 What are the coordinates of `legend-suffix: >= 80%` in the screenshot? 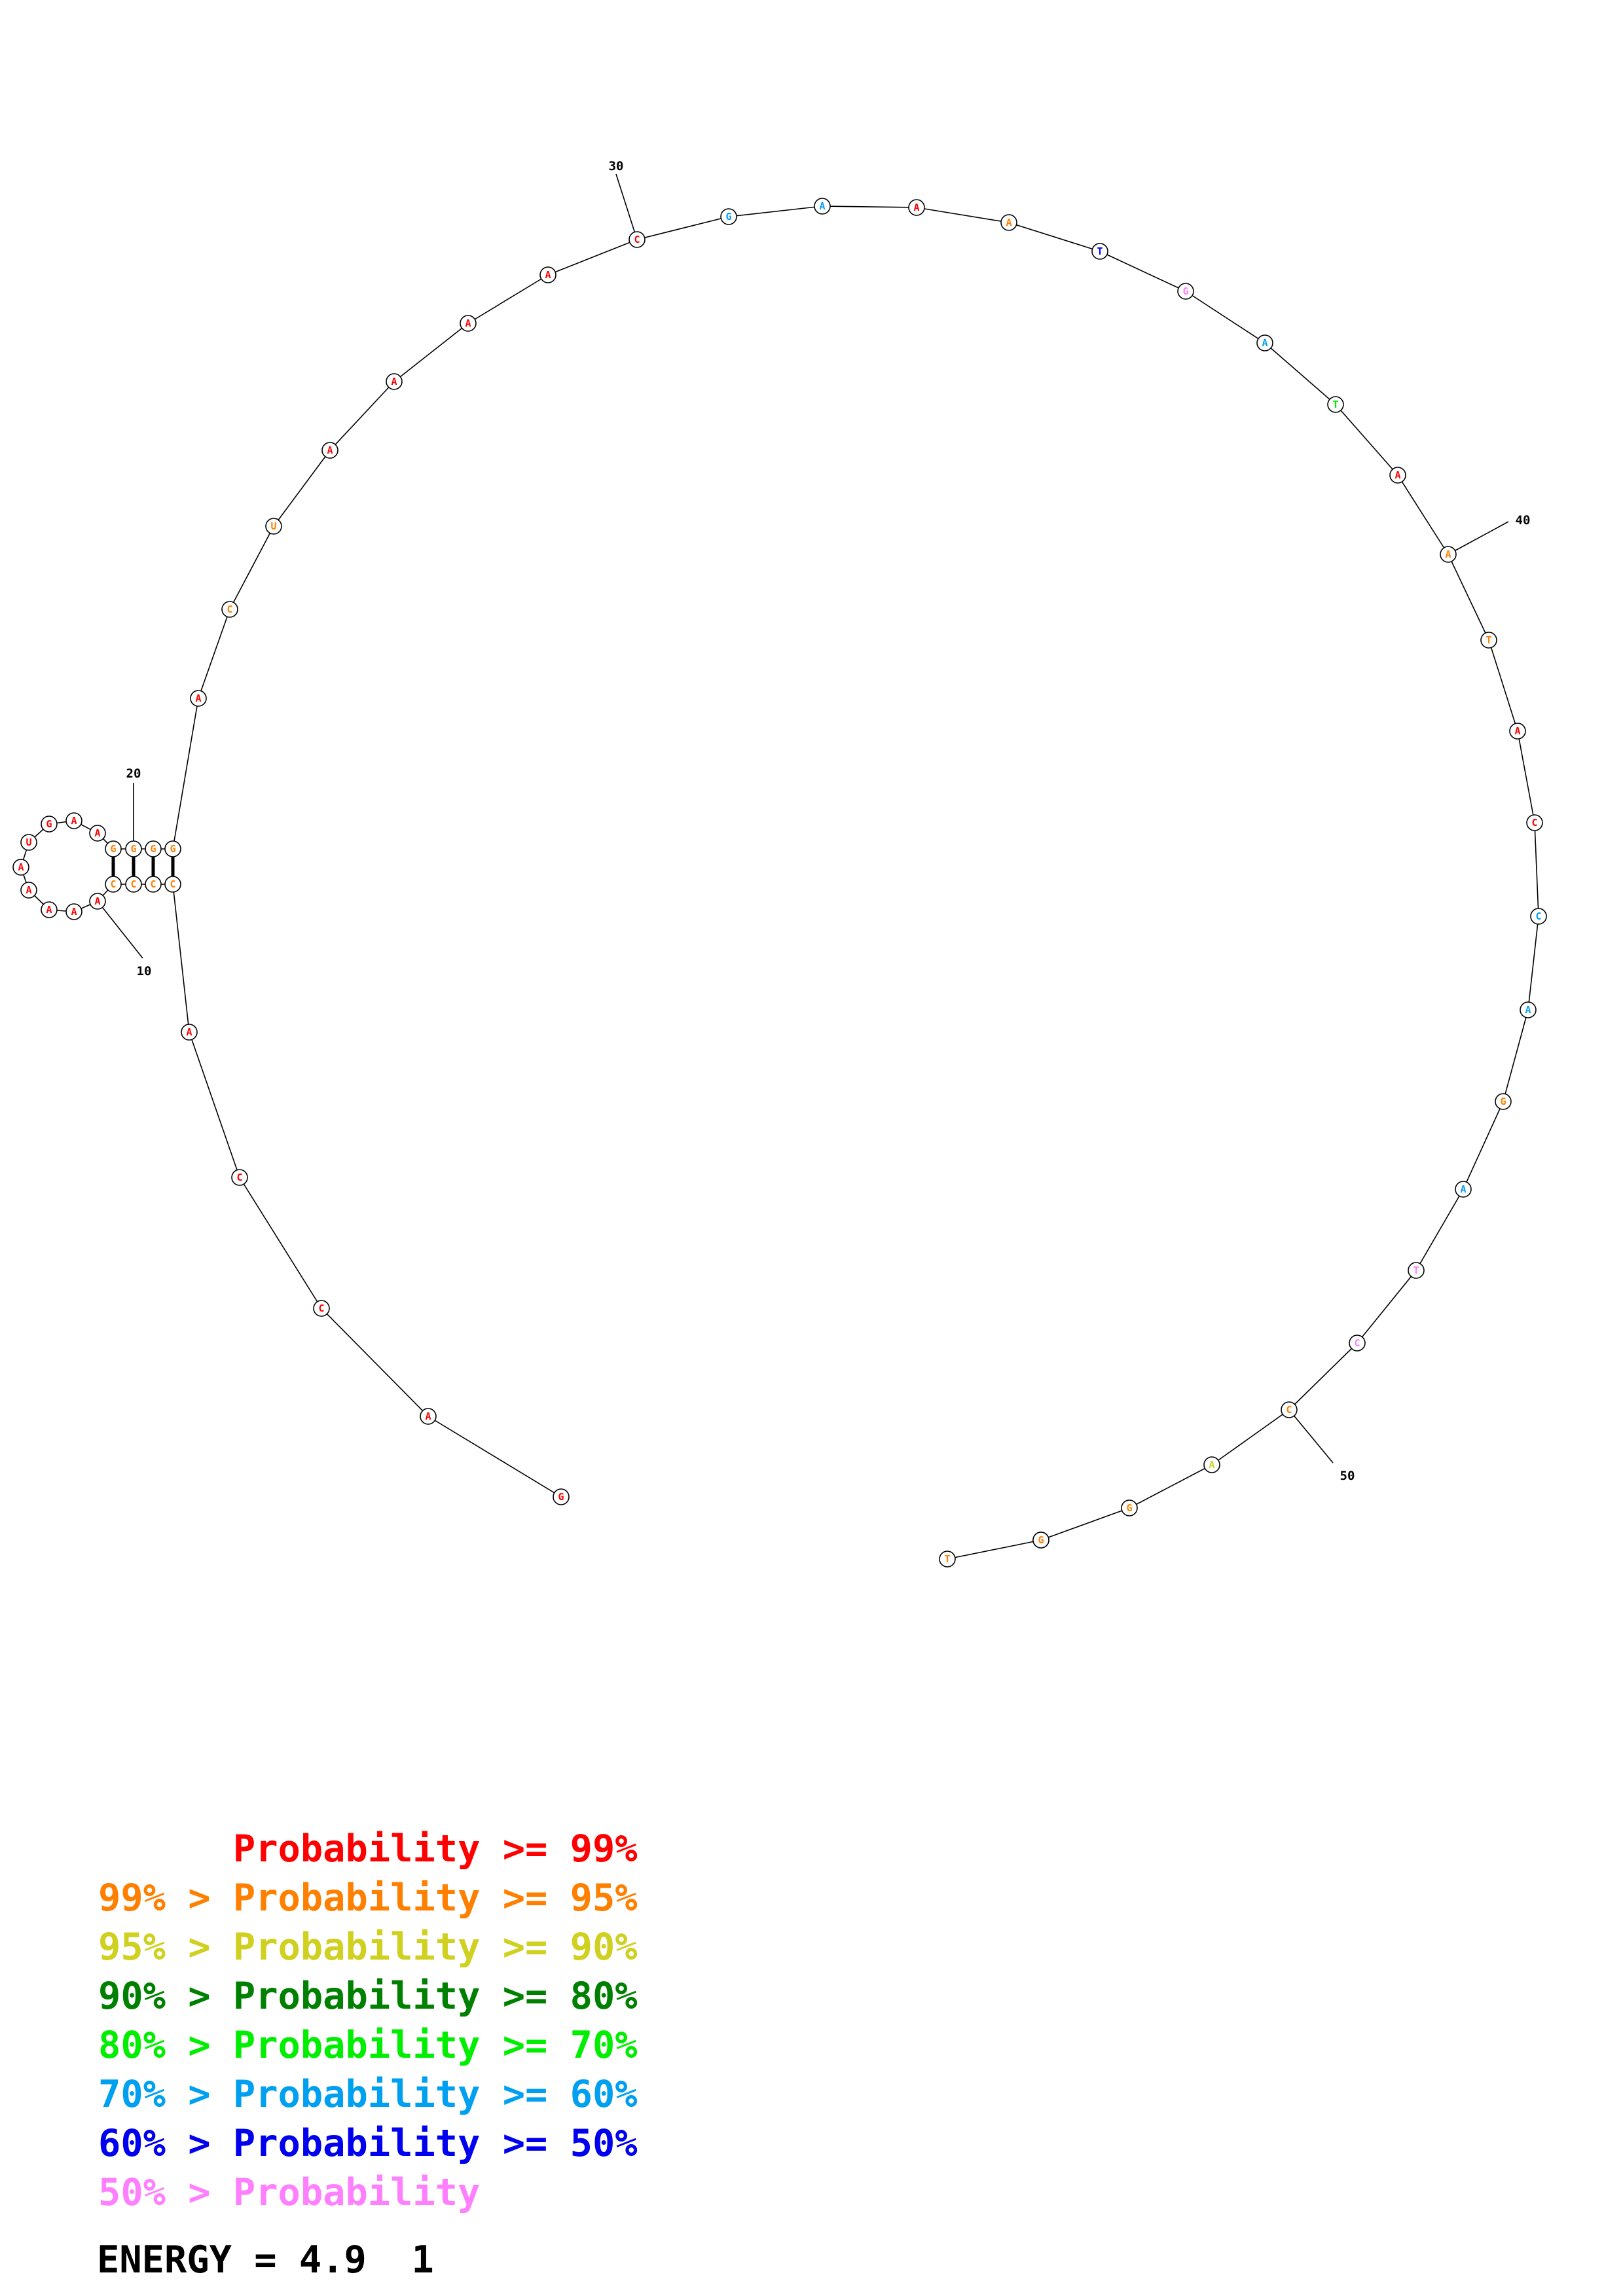 It's located at (559, 1996).